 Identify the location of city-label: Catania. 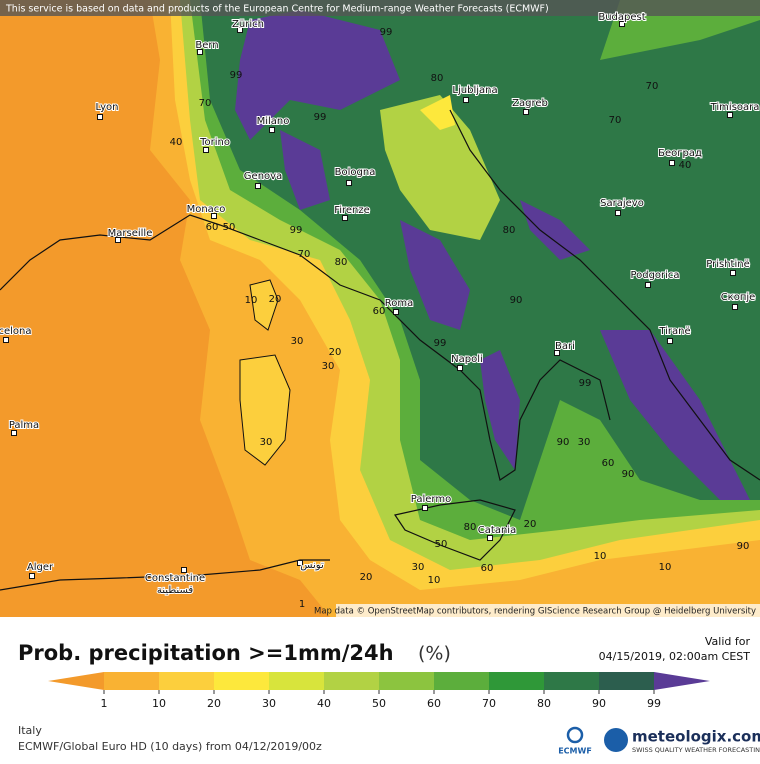
(497, 530).